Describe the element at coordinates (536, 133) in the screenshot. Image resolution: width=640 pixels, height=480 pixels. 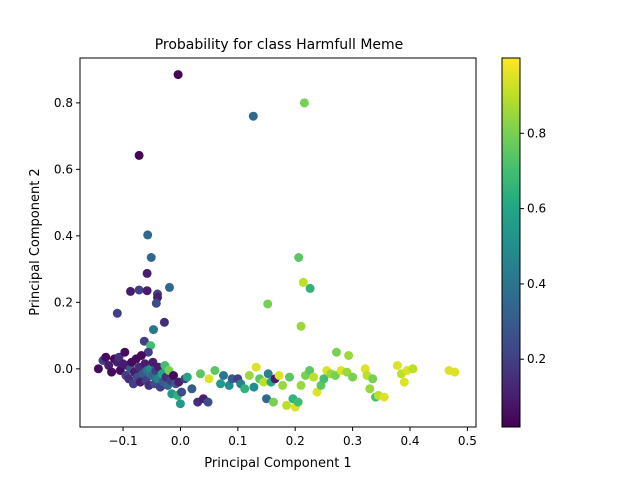
I see `colorbar-tick-label: 0.8` at that location.